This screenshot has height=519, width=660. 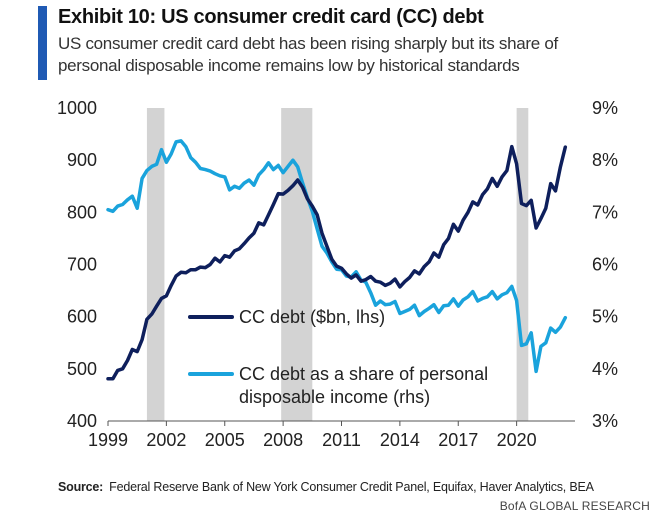 What do you see at coordinates (605, 317) in the screenshot?
I see `y-right-tick-label: 5%` at bounding box center [605, 317].